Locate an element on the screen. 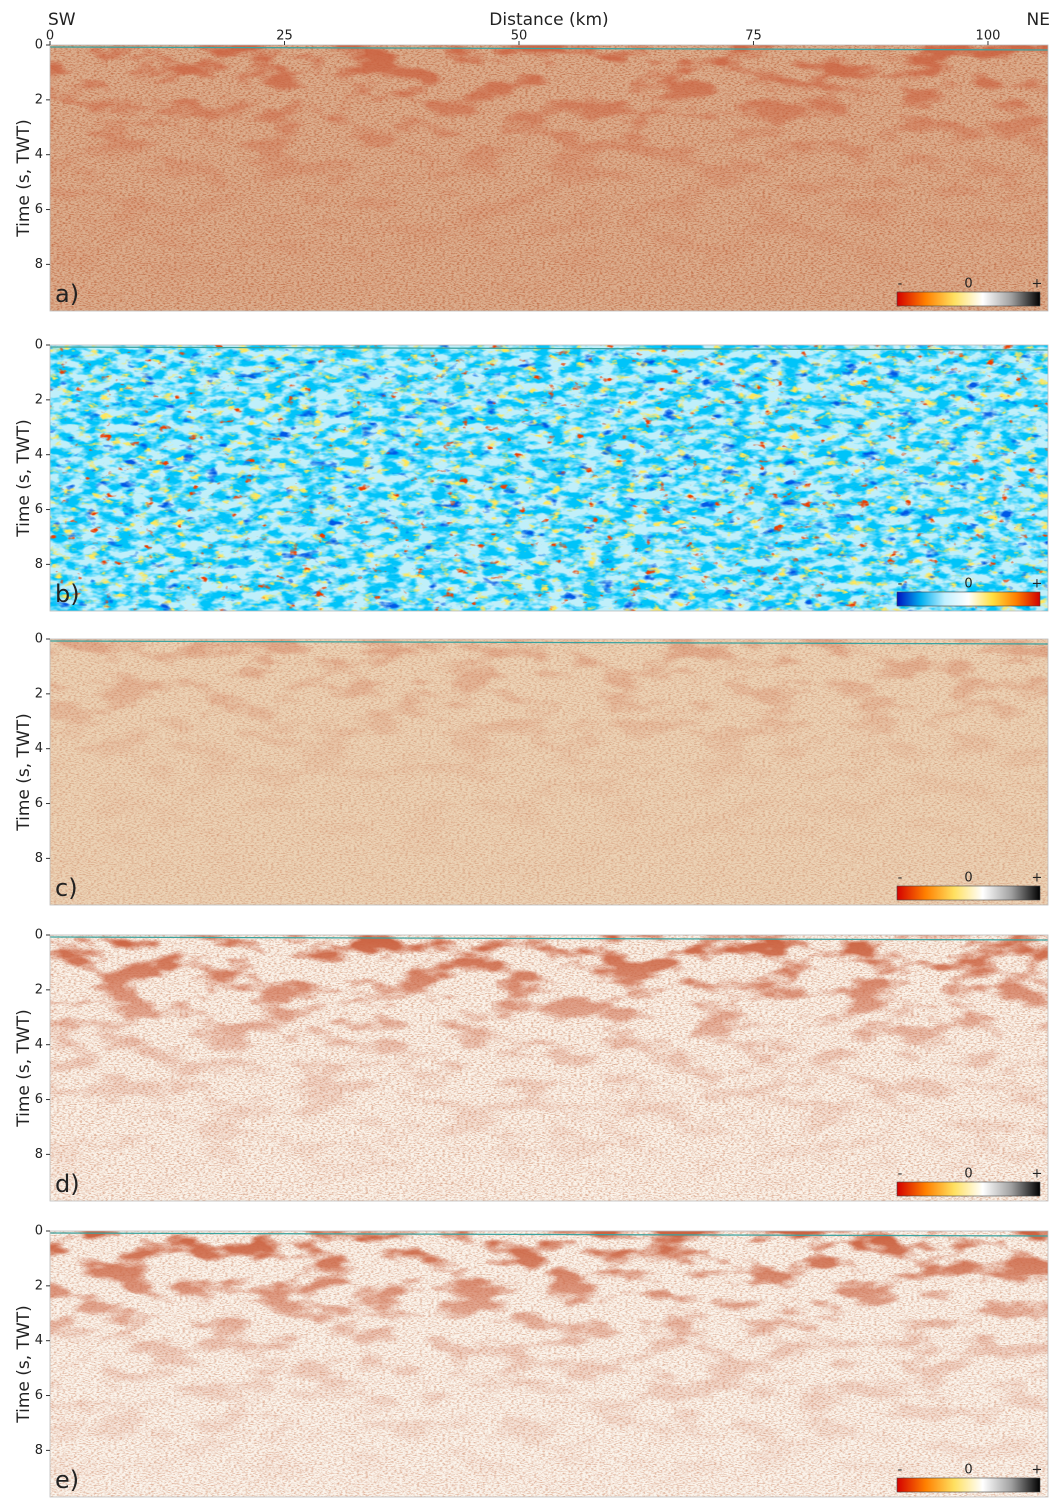  x-tick-label: 25 is located at coordinates (284, 36).